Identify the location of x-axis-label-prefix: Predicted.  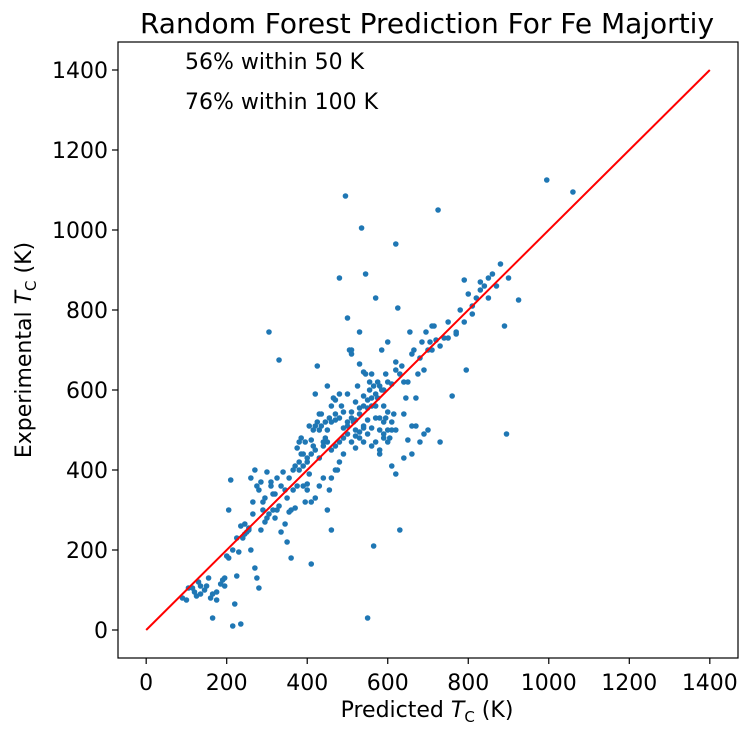
(396, 710).